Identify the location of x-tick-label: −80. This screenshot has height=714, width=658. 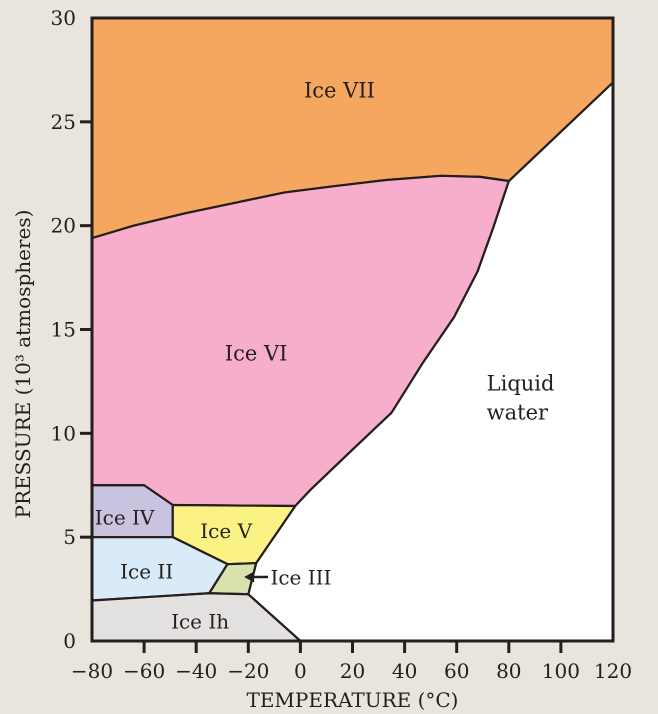
(92, 671).